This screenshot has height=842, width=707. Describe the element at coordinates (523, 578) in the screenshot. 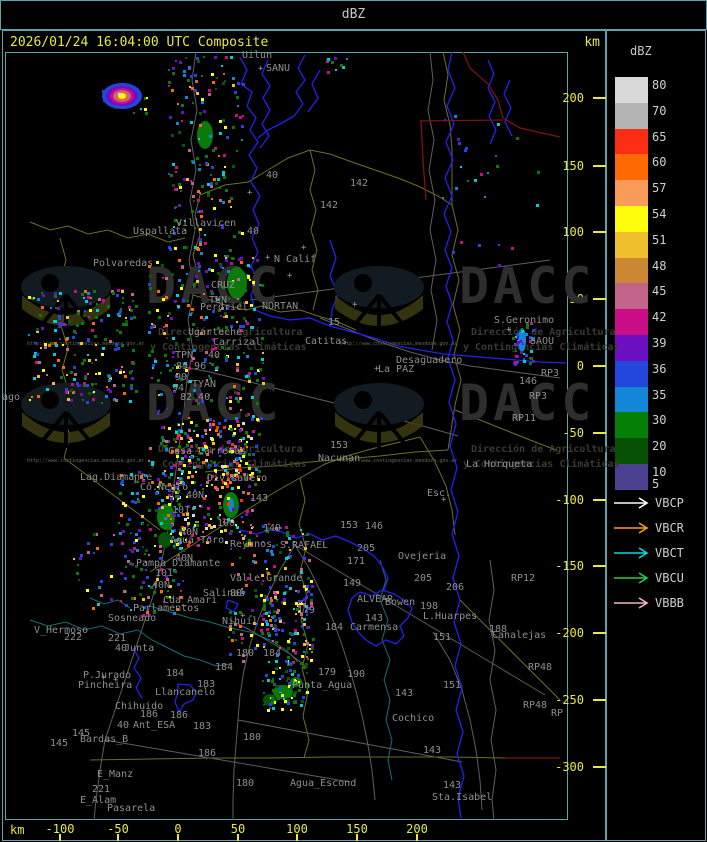

I see `place-label: RP12` at that location.